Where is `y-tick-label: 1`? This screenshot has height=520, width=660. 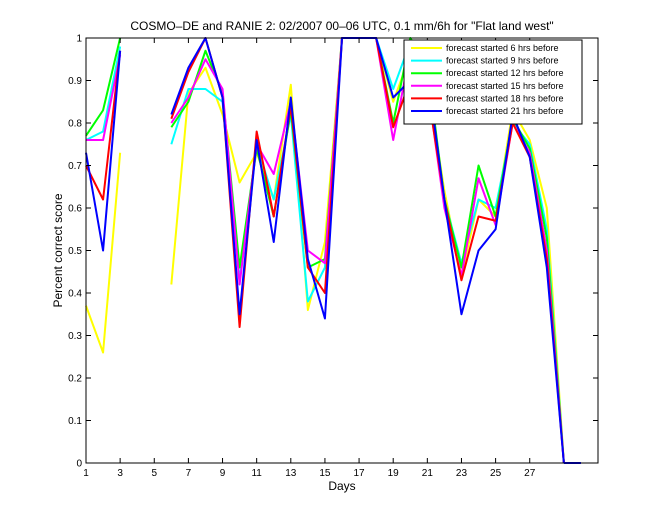
y-tick-label: 1 is located at coordinates (79, 39).